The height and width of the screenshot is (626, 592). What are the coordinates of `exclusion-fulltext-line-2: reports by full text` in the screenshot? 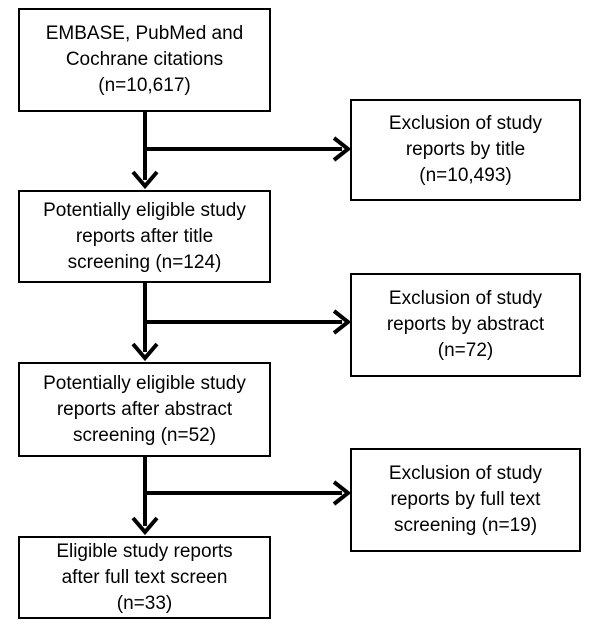 It's located at (465, 499).